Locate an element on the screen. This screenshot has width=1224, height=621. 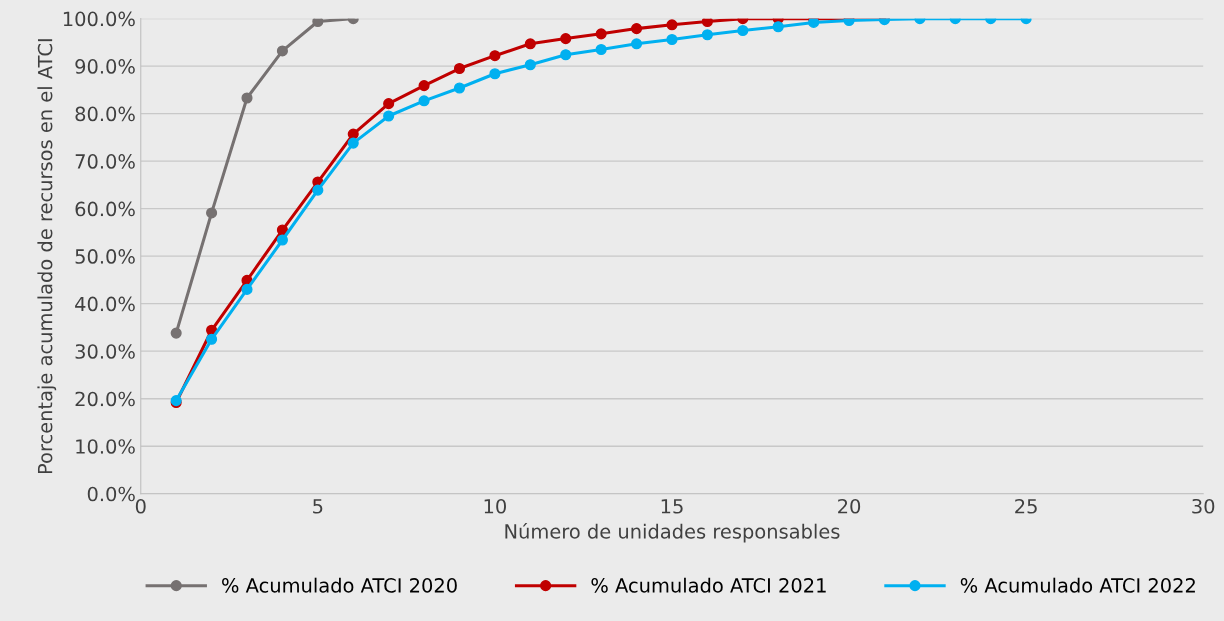
legend-label: % Acumulado ATCI 2020 is located at coordinates (339, 585).